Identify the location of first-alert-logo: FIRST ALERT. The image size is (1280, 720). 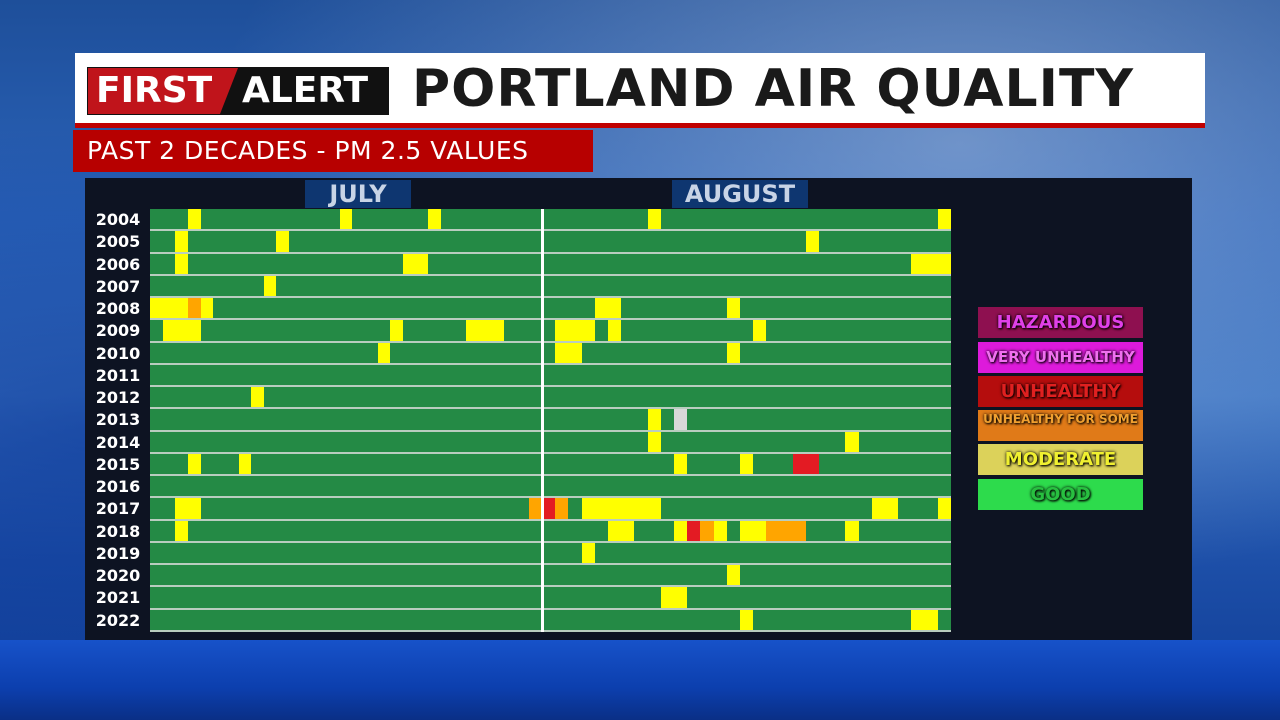
(238, 91).